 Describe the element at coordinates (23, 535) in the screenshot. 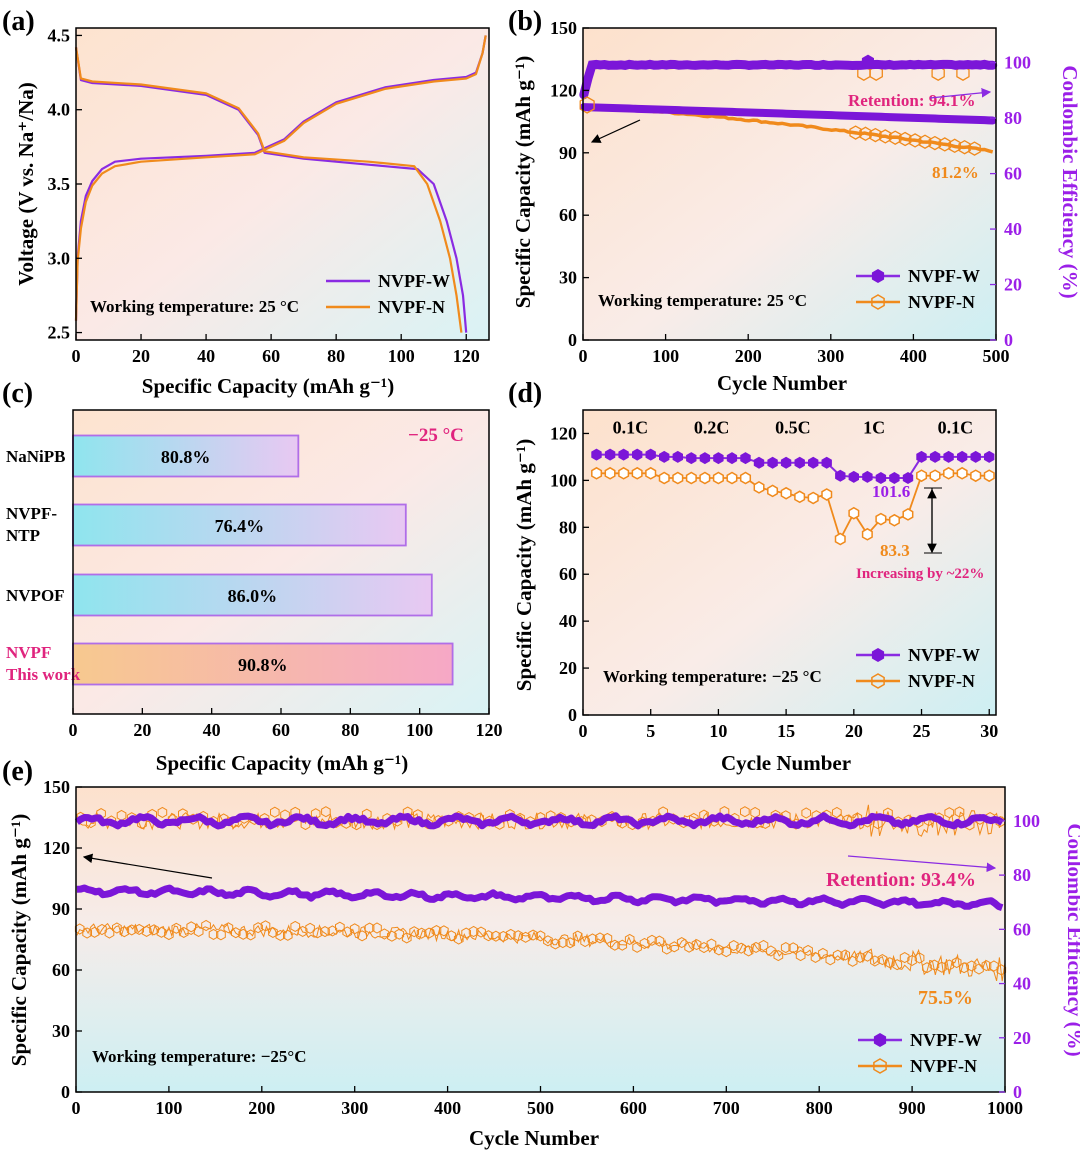

I see `panel-c-category-label: NTP` at that location.